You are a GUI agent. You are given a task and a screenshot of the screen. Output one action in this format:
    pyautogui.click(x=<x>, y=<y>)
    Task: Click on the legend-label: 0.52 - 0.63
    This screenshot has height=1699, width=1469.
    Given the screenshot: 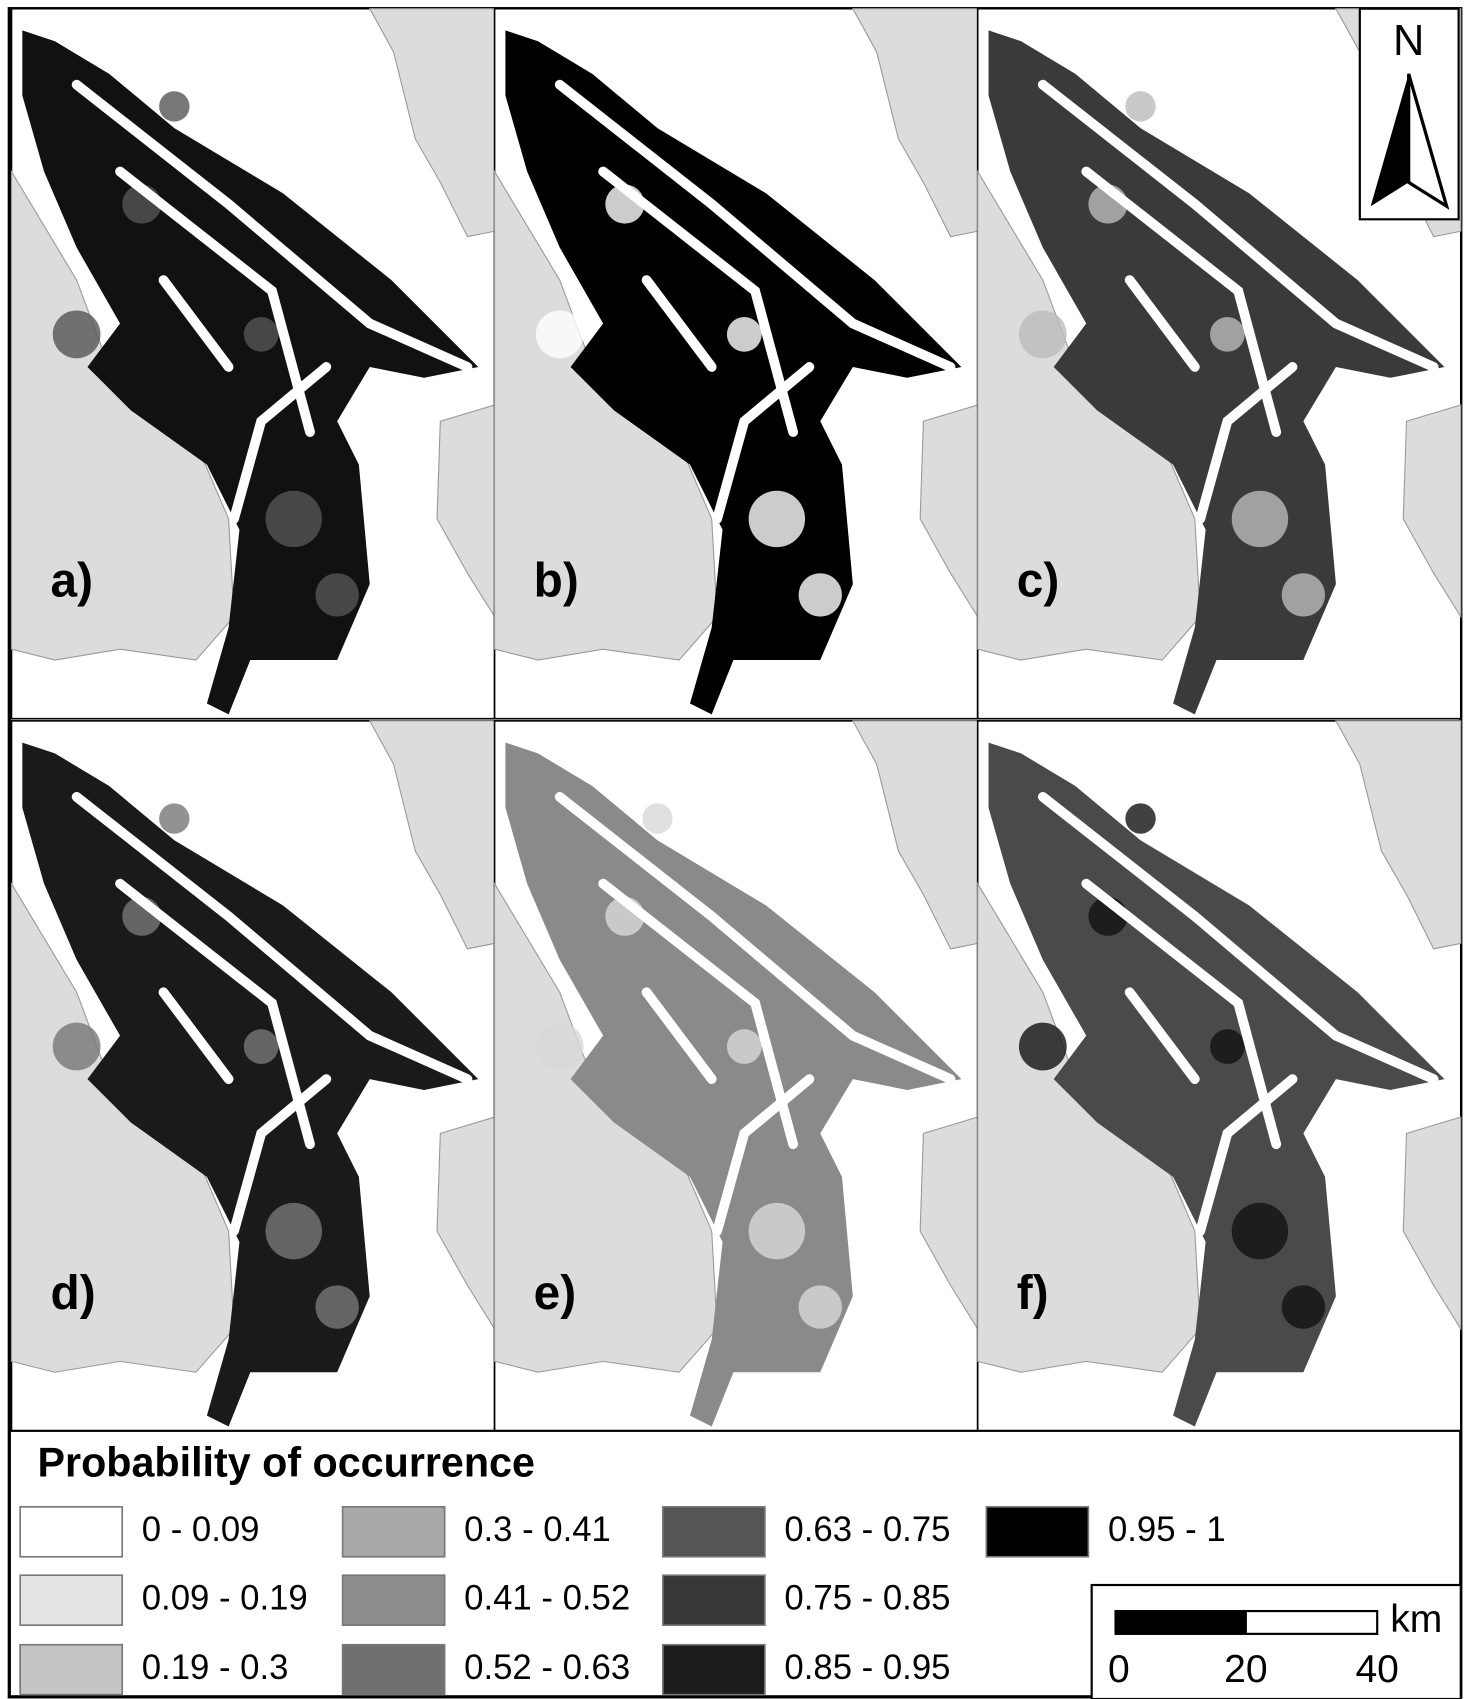 What is the action you would take?
    pyautogui.click(x=547, y=1668)
    